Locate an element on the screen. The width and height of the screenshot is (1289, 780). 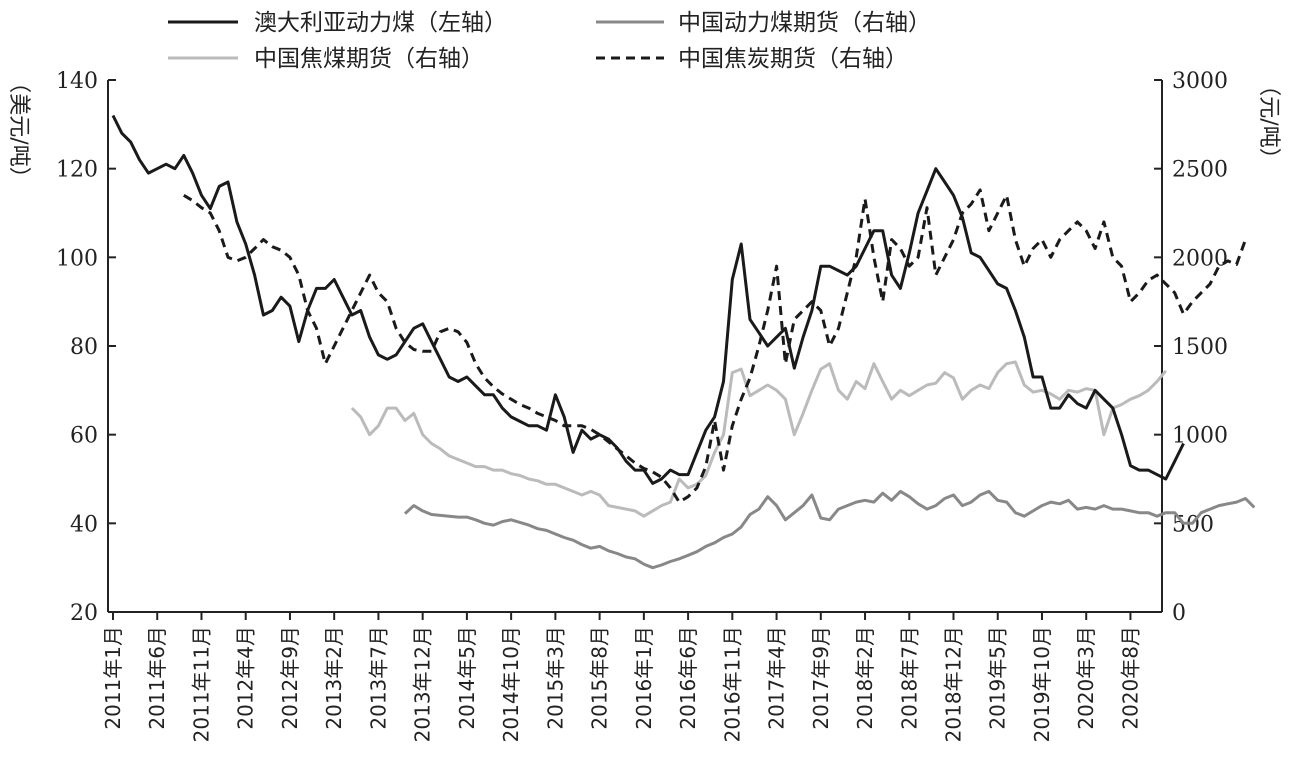
x-tick-label: 2014年10月 is located at coordinates (511, 684).